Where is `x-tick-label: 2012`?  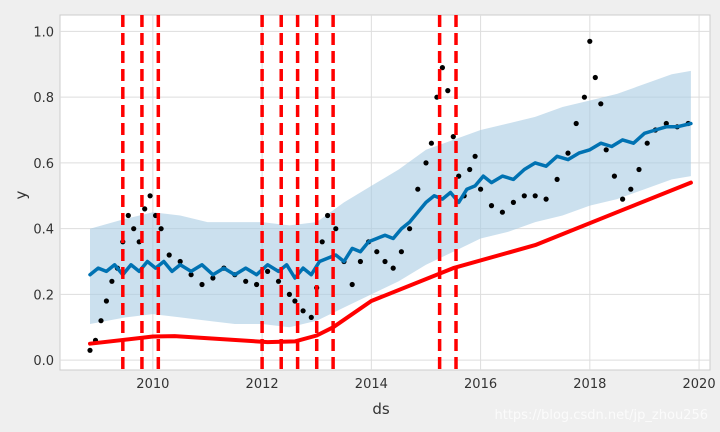
x-tick-label: 2012 is located at coordinates (262, 384).